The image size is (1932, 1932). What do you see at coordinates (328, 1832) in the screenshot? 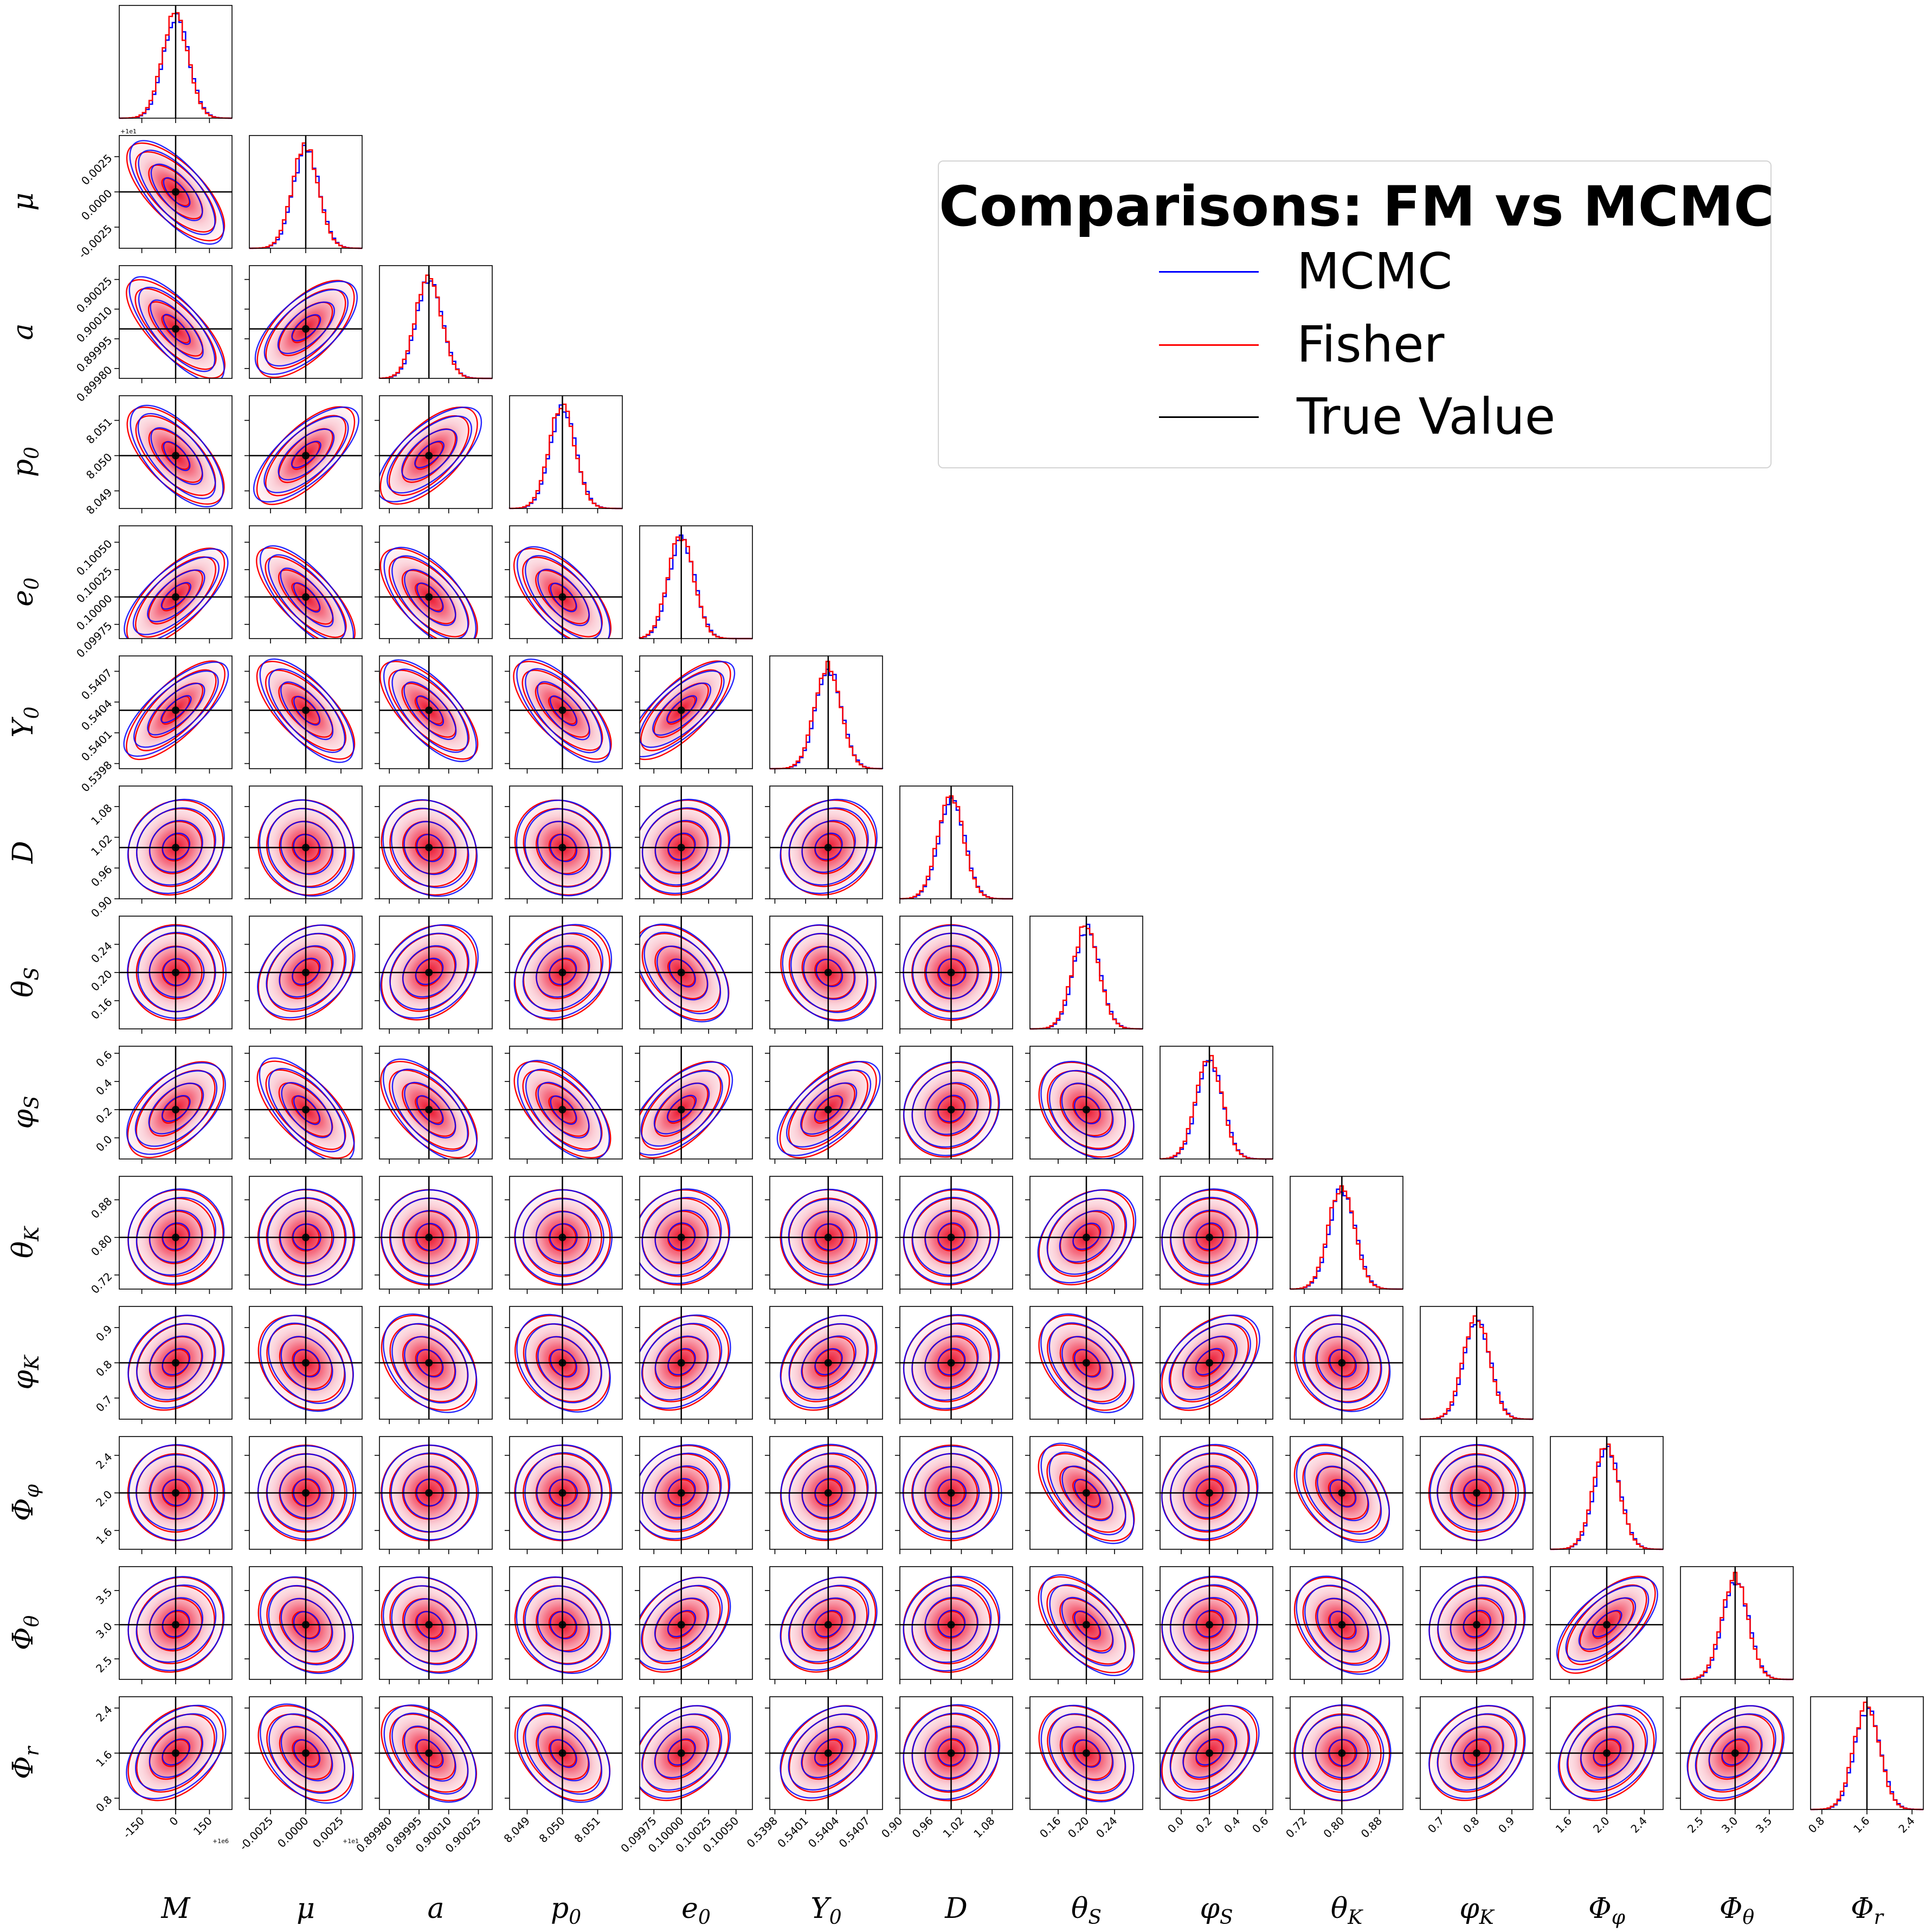
I see `x-tick-label: 0.0025` at bounding box center [328, 1832].